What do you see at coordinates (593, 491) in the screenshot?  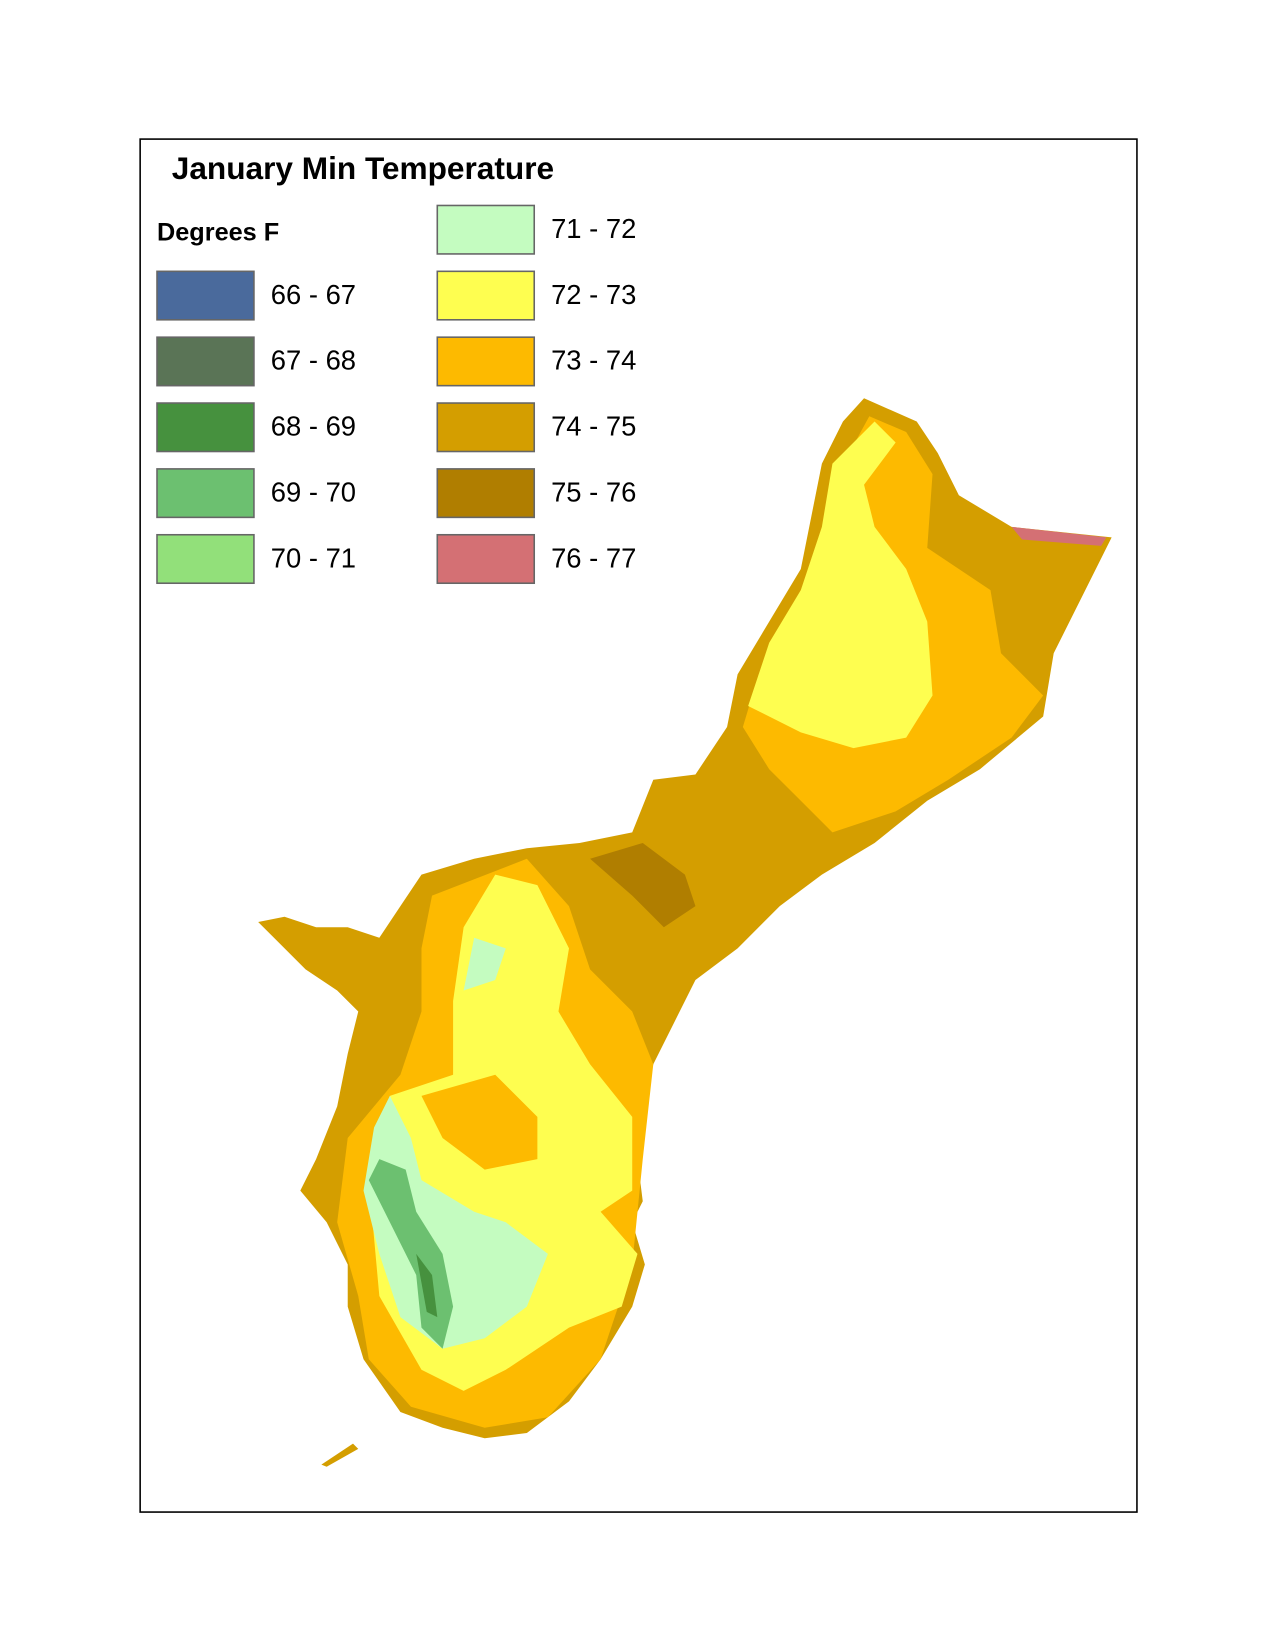 I see `legend-label: 75 - 76` at bounding box center [593, 491].